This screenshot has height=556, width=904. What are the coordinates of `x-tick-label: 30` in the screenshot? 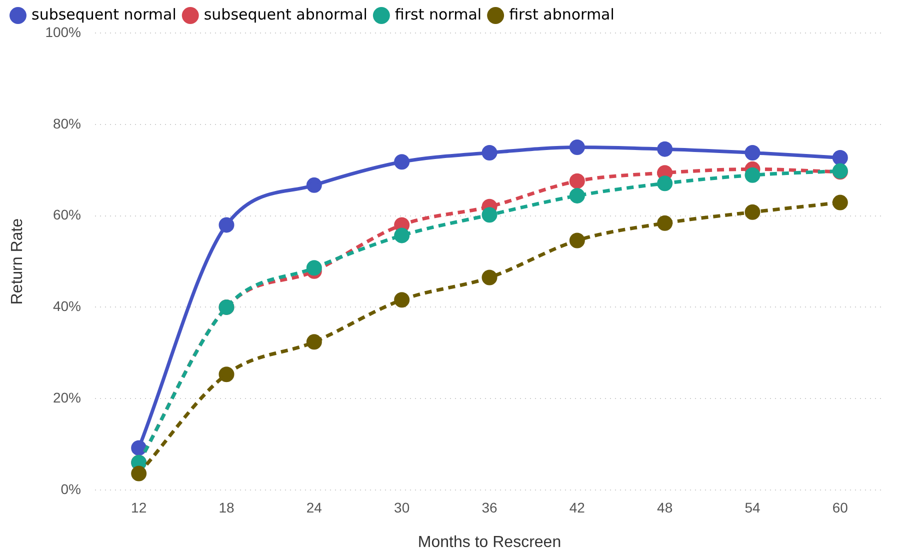 It's located at (402, 507).